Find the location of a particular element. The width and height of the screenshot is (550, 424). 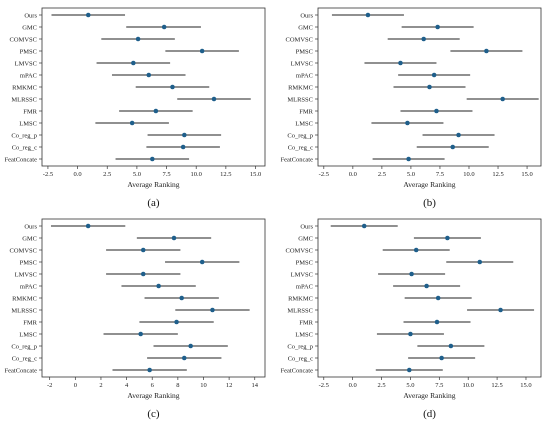

panel-label: (a) is located at coordinates (153, 203).